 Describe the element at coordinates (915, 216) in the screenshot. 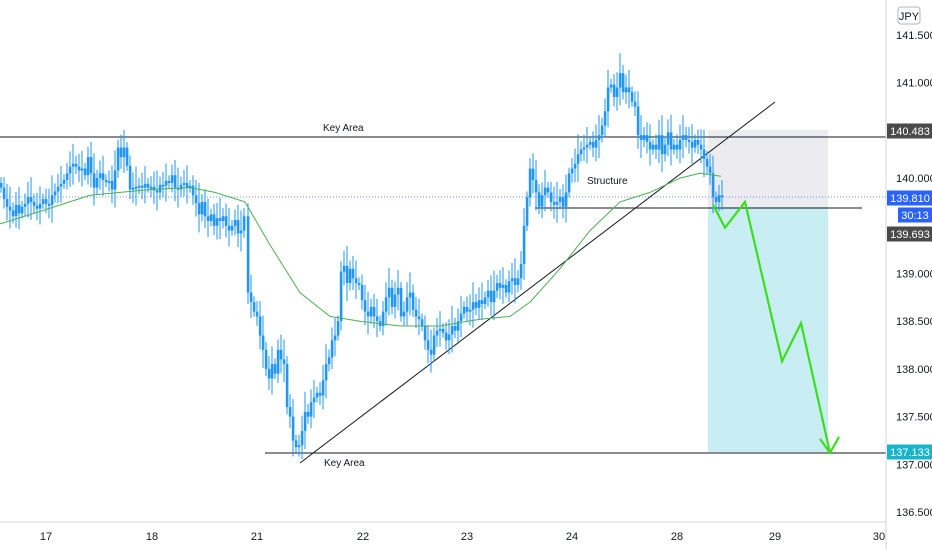

I see `price-tag-label: 30:13` at that location.